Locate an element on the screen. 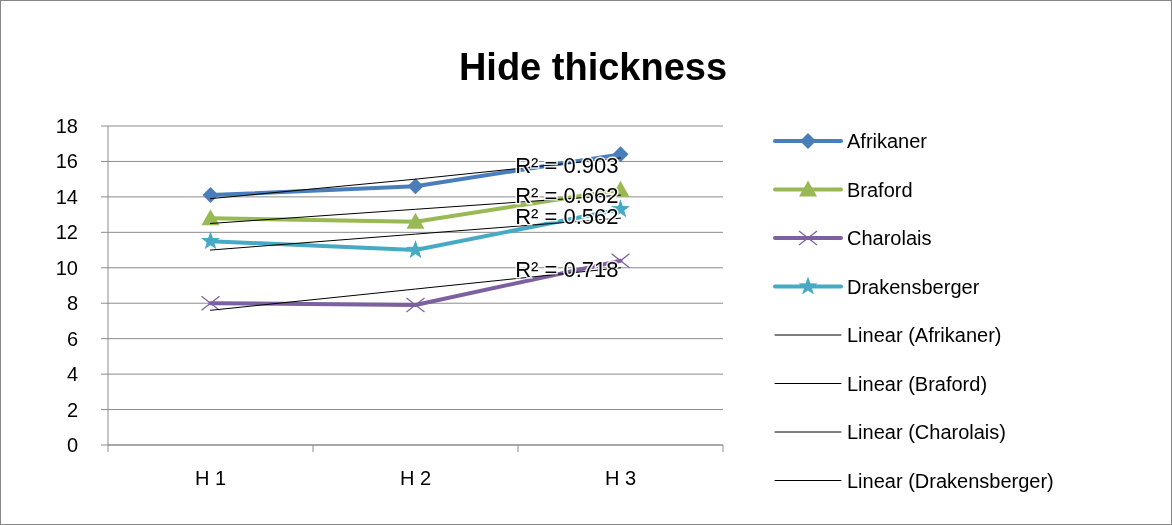  y-tick-label: 16 is located at coordinates (66, 161).